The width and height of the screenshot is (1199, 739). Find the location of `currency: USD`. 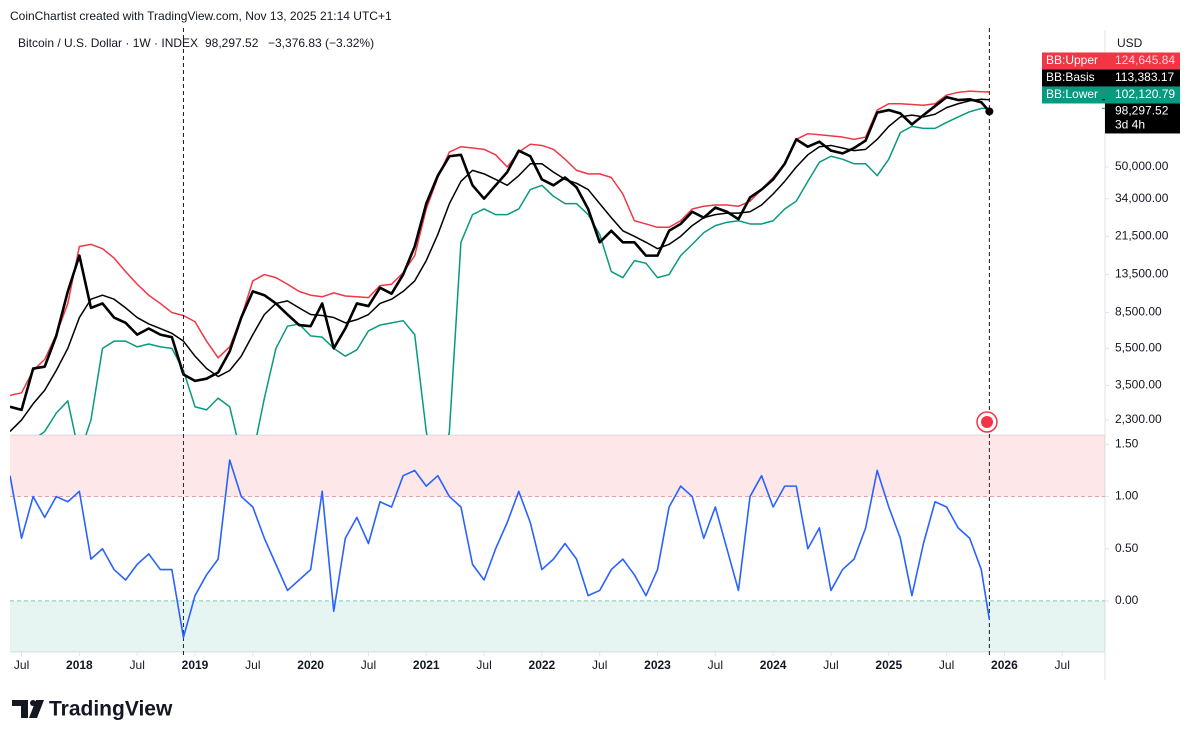

currency: USD is located at coordinates (1130, 43).